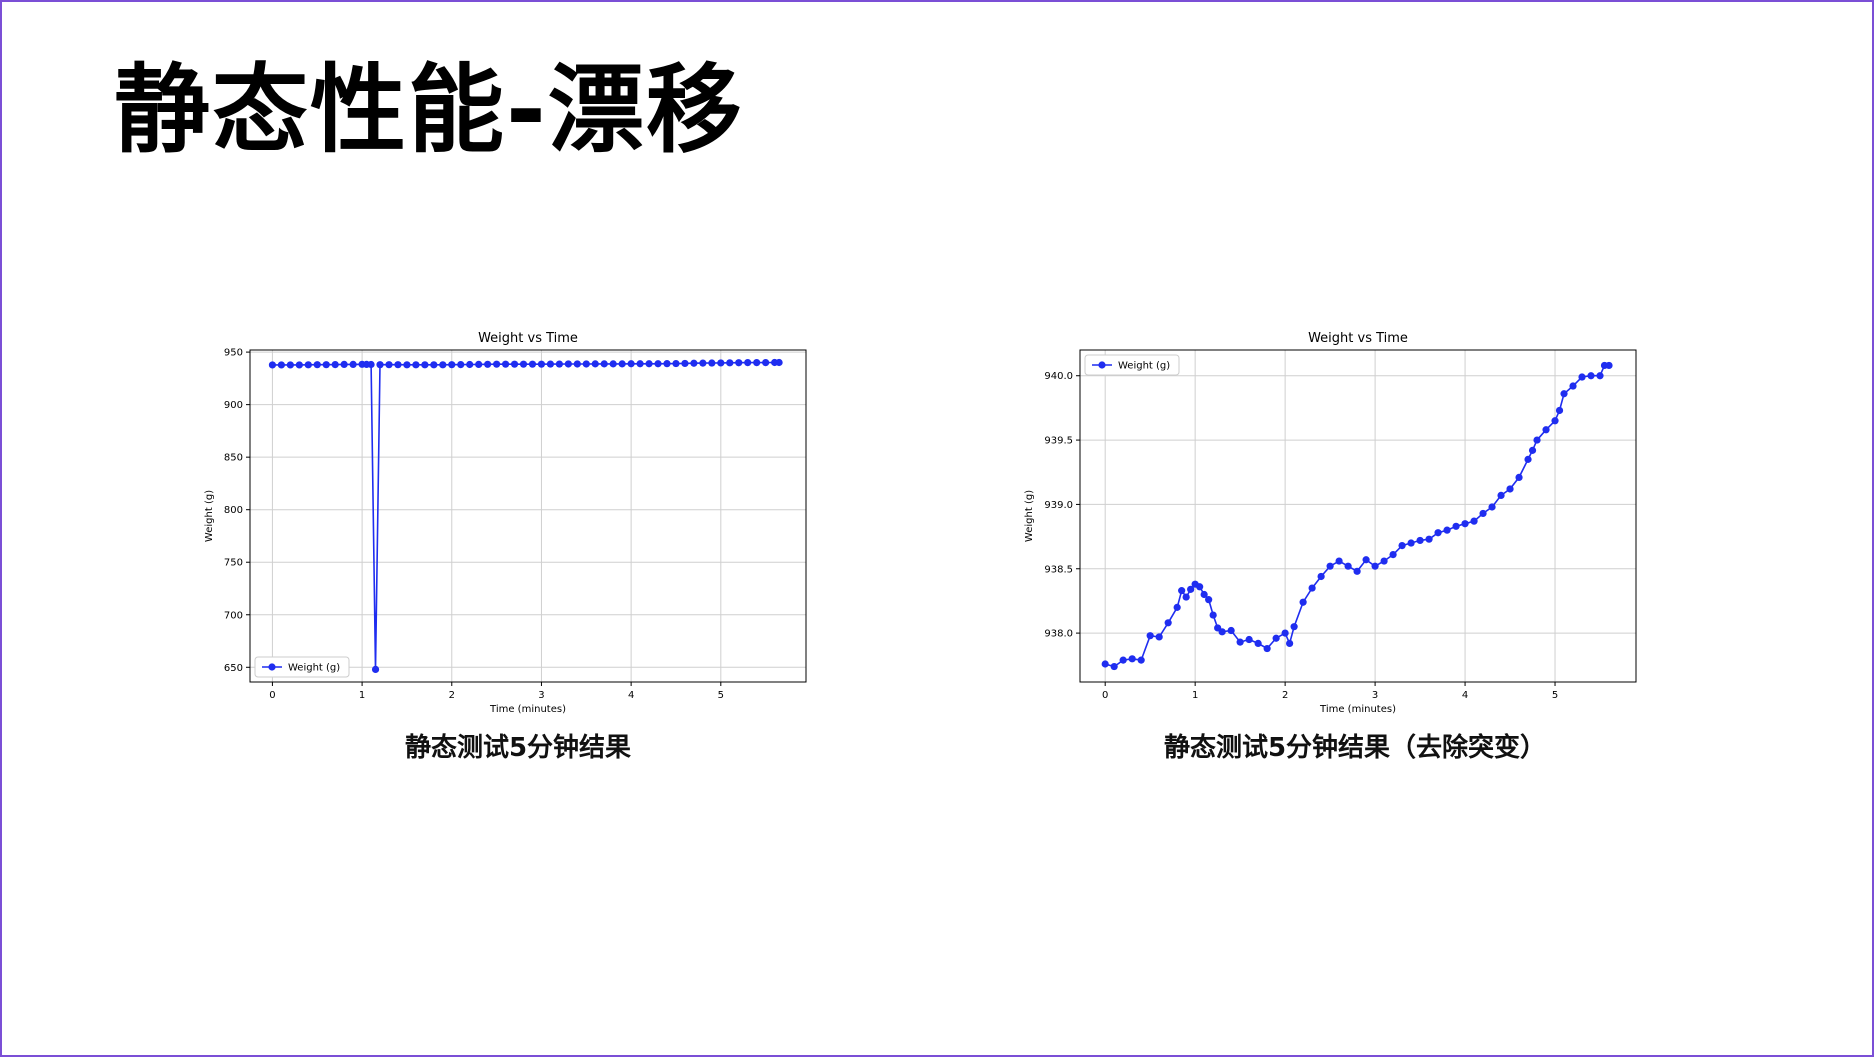  What do you see at coordinates (1058, 569) in the screenshot?
I see `y-tick-label: 938.5` at bounding box center [1058, 569].